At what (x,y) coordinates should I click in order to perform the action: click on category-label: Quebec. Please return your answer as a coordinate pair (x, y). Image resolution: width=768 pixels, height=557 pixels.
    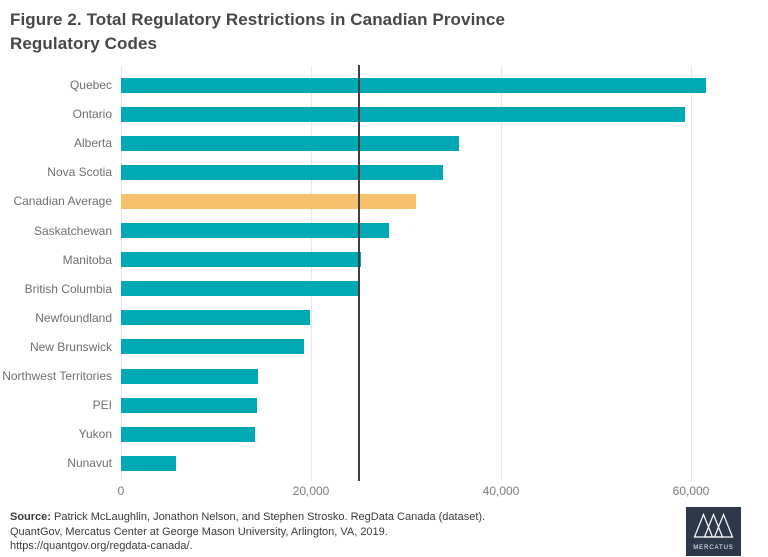
    Looking at the image, I should click on (90, 85).